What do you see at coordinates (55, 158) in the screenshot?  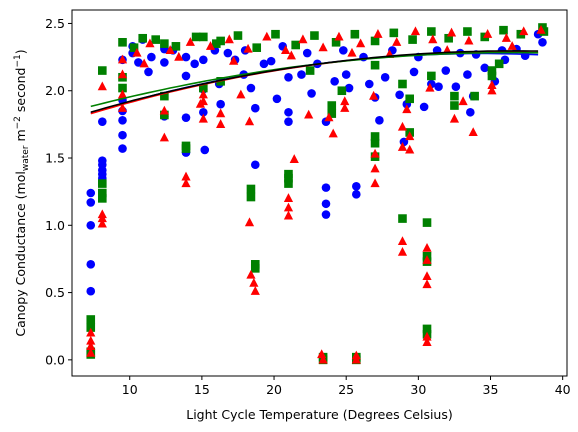 I see `y-tick-label: 1.5` at bounding box center [55, 158].